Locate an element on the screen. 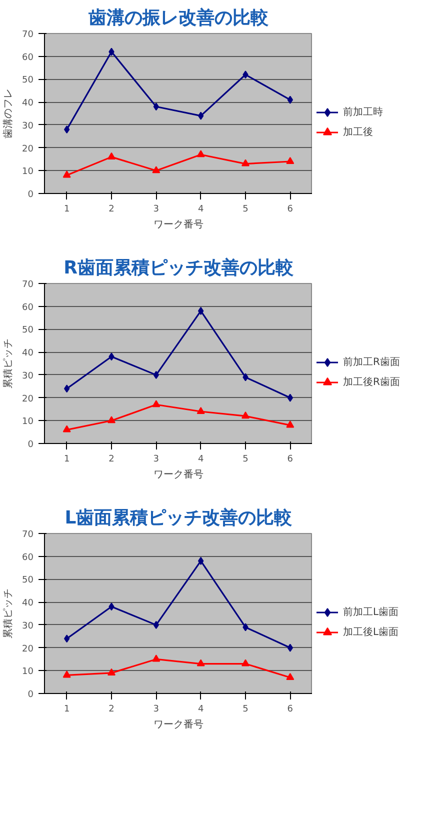 This screenshot has height=818, width=442. legend-label: 加工後 is located at coordinates (358, 132).